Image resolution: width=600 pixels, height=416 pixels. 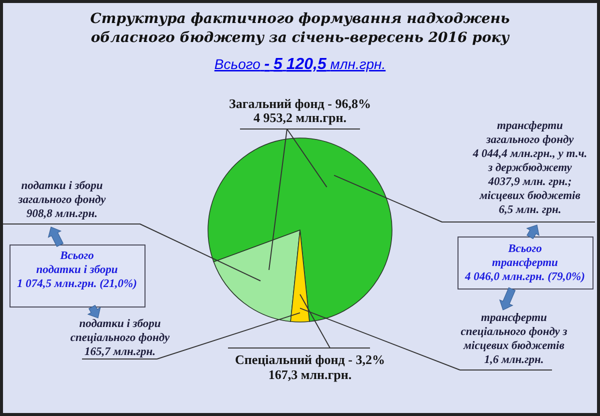 What do you see at coordinates (62, 214) in the screenshot?
I see `data-label: 908,8 млн.грн.` at bounding box center [62, 214].